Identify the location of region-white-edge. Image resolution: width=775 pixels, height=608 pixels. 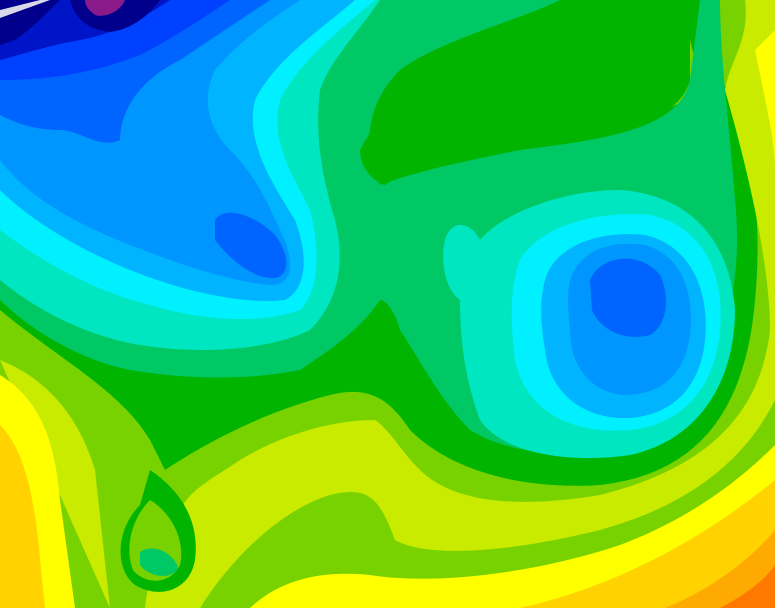
(25, 9).